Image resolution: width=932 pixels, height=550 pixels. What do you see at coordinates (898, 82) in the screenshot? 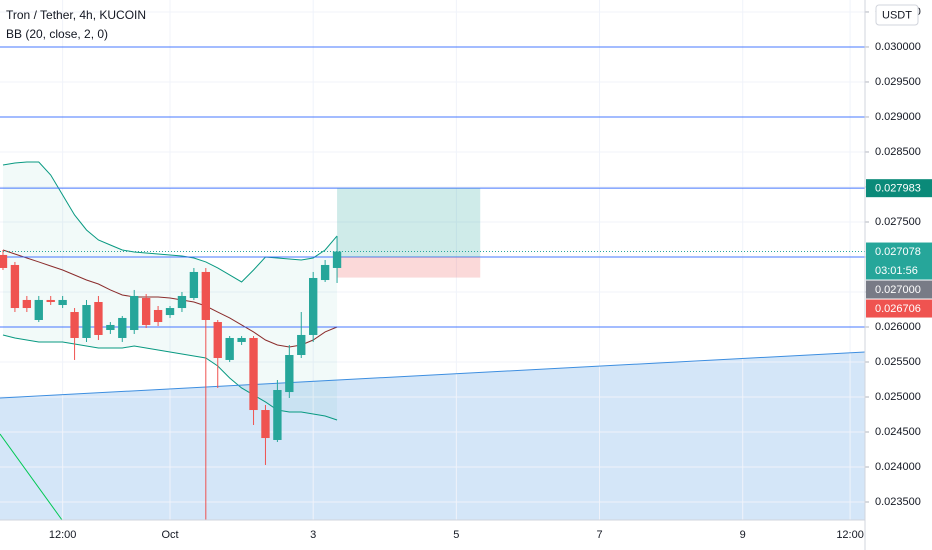
I see `y-tick-label: 0.029500` at bounding box center [898, 82].